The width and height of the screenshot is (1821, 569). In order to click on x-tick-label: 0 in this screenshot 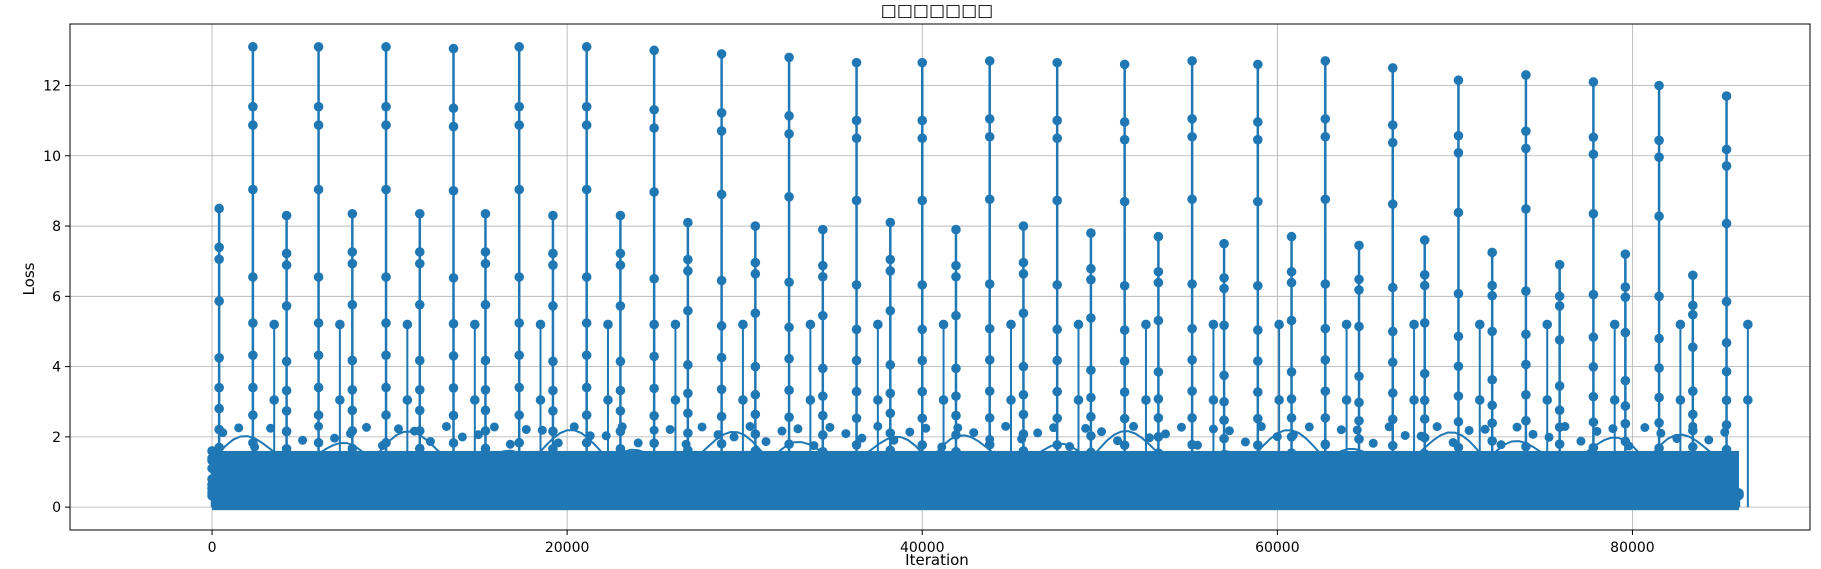, I will do `click(212, 548)`.